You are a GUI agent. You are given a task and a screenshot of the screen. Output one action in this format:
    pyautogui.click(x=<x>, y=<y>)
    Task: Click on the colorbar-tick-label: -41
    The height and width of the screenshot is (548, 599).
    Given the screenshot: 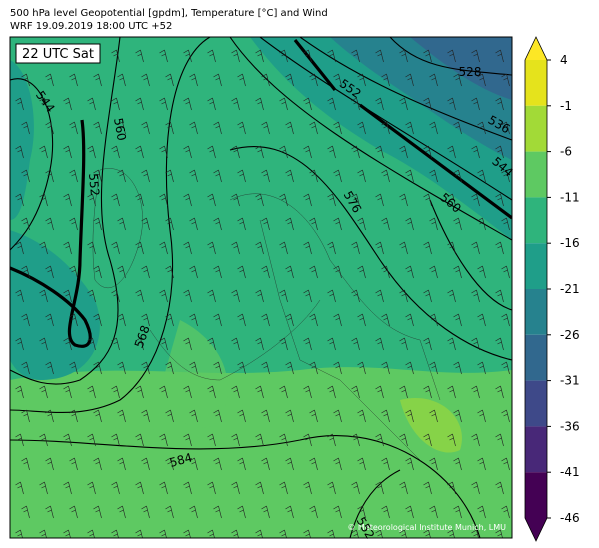 What is the action you would take?
    pyautogui.click(x=570, y=472)
    